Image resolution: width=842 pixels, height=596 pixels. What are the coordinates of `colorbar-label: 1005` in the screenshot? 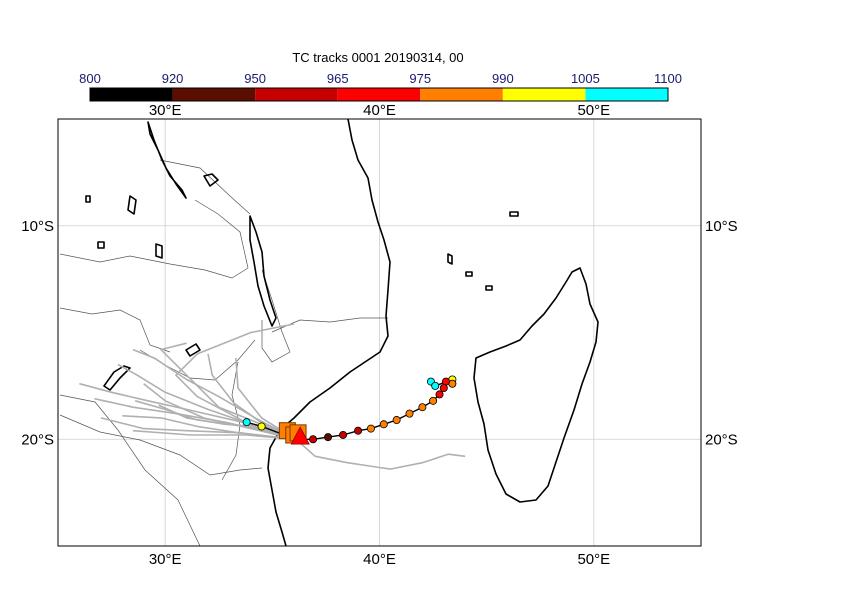 It's located at (585, 78).